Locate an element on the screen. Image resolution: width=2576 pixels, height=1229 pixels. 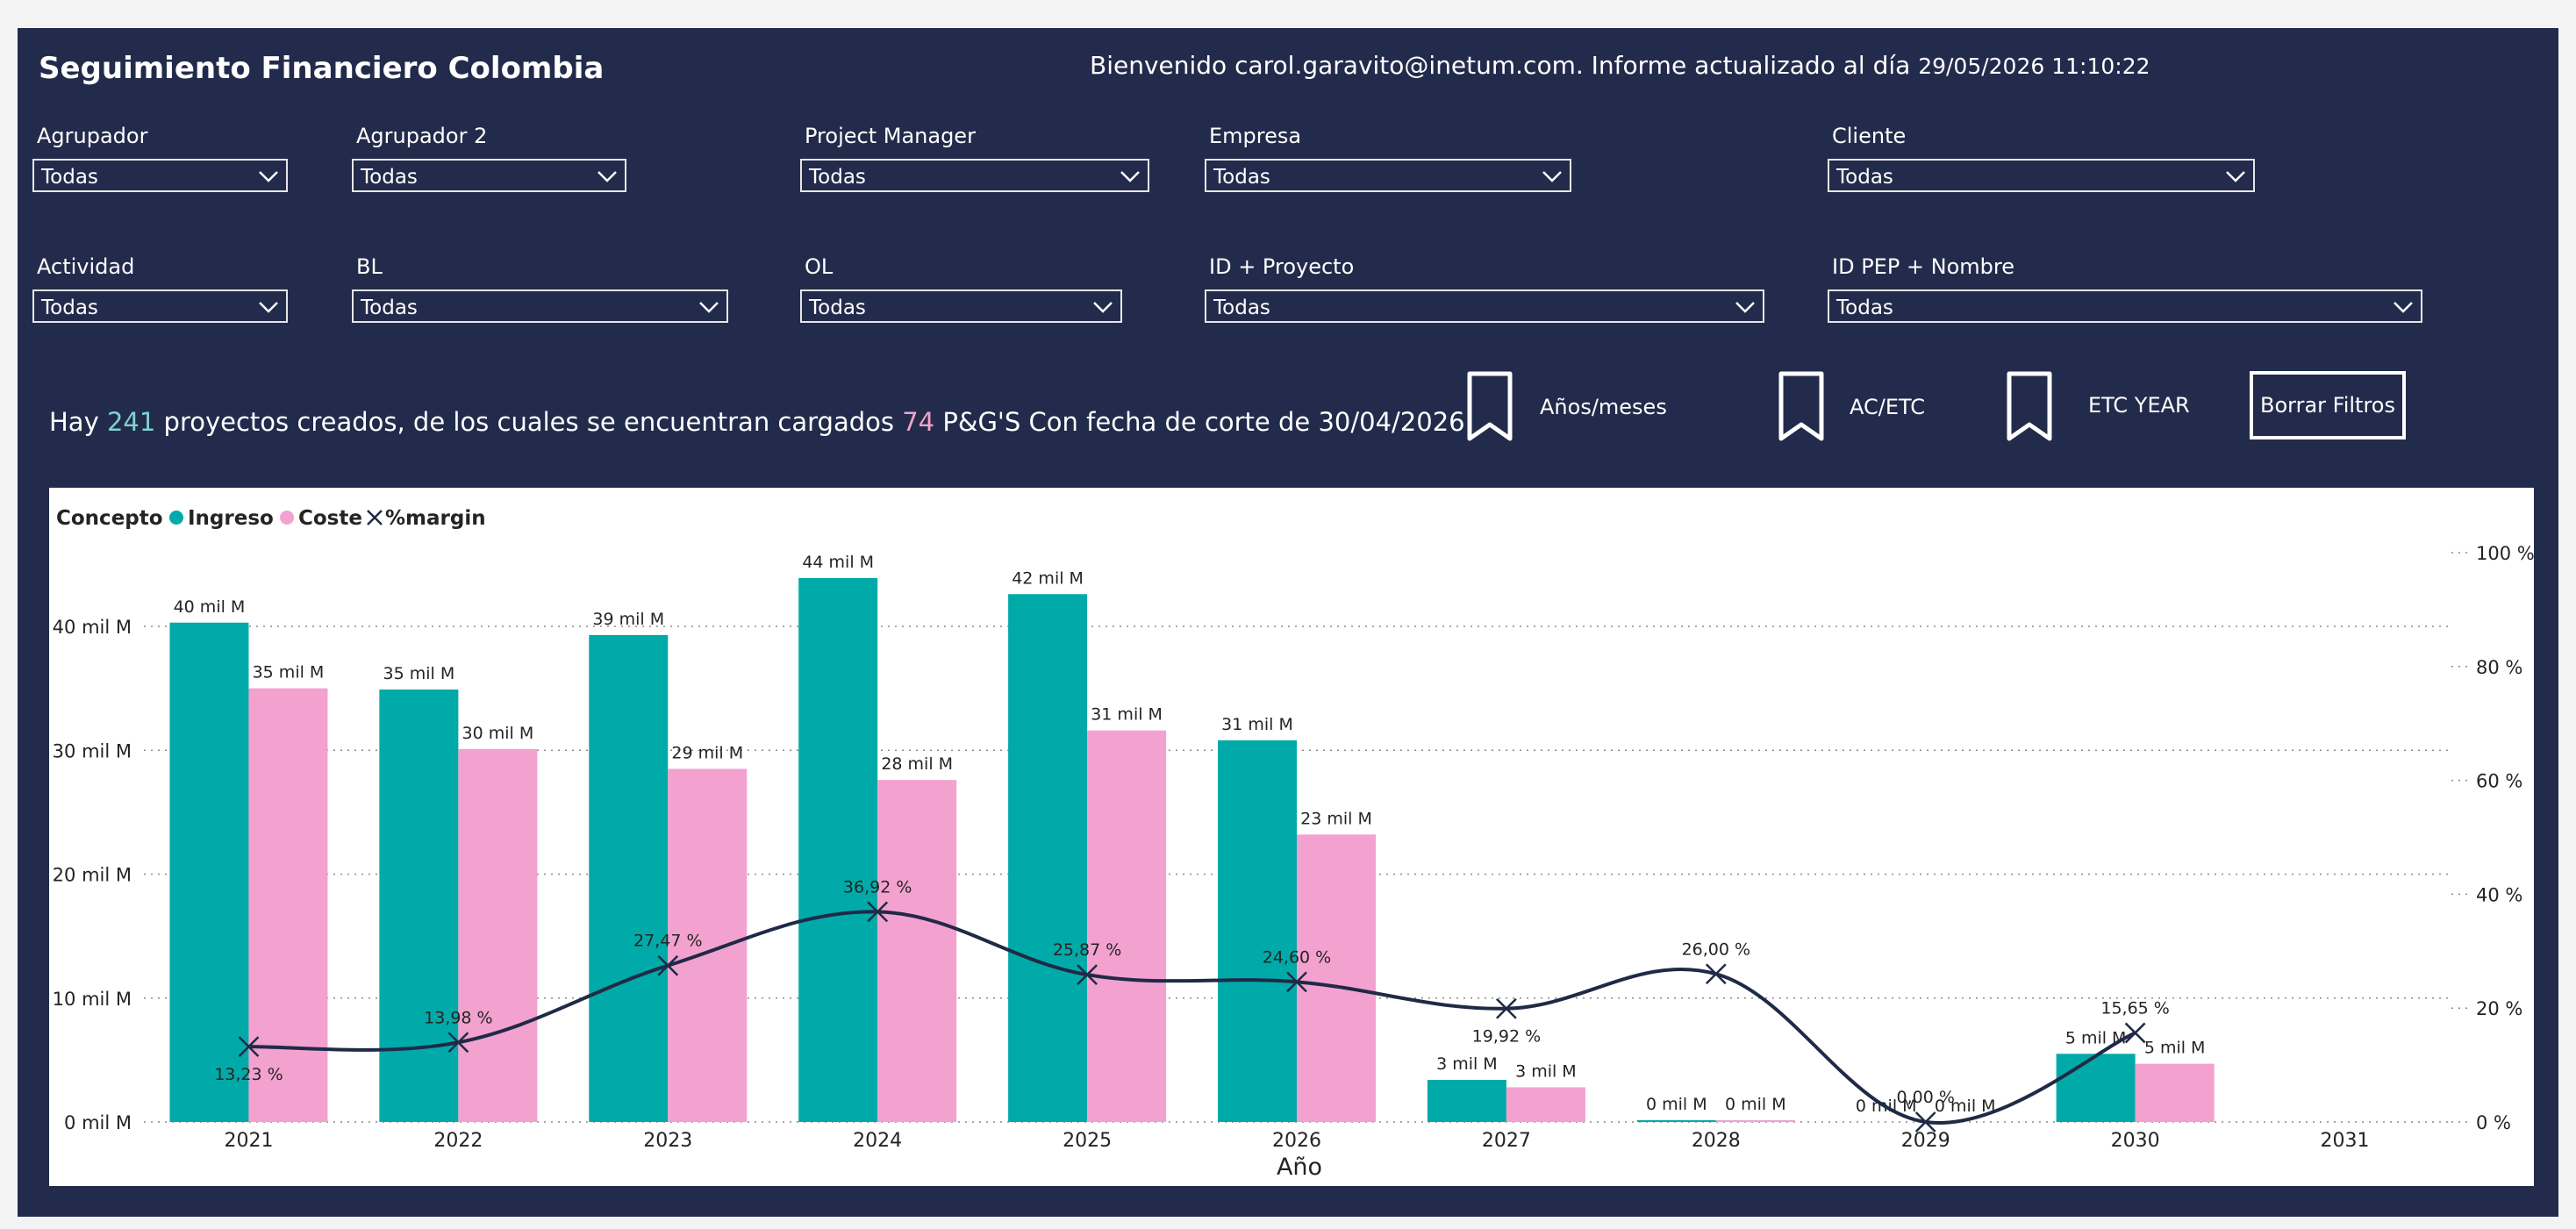
filter-label-bl: BL is located at coordinates (369, 266).